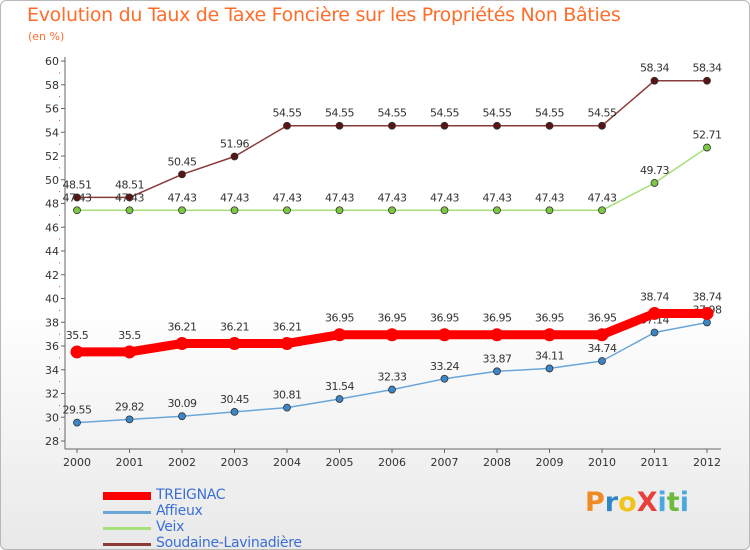 This screenshot has height=550, width=750. Describe the element at coordinates (235, 462) in the screenshot. I see `x-tick-label: 2003` at that location.